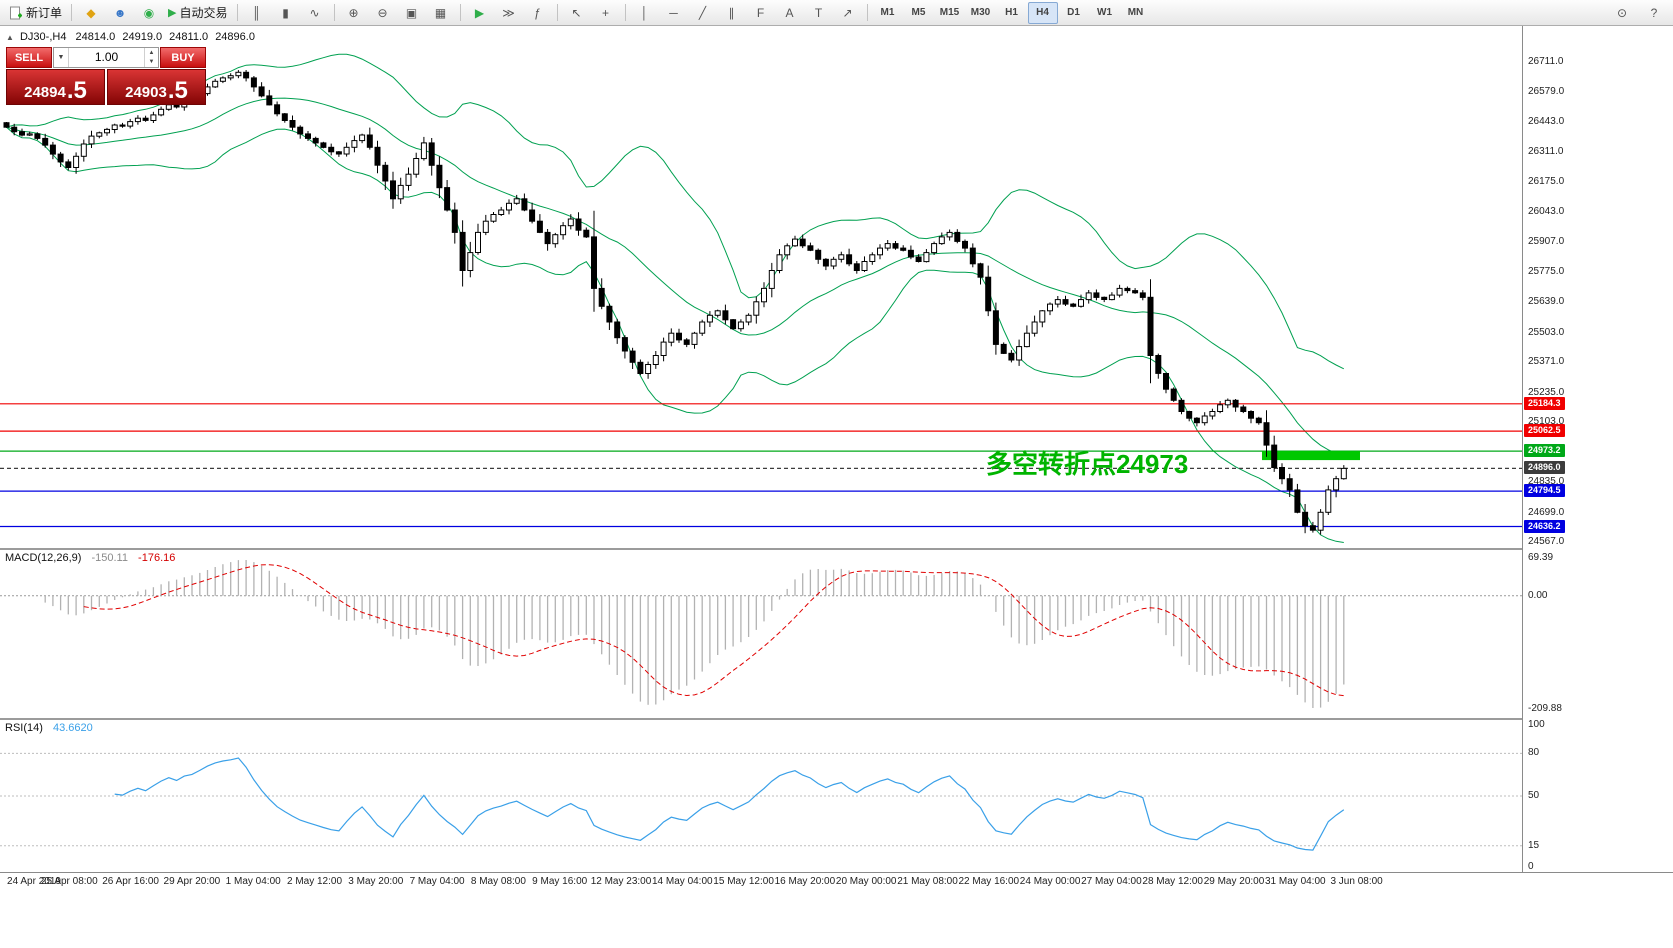 The image size is (1673, 948). Describe the element at coordinates (980, 12) in the screenshot. I see `timeframe-m30-button: M30` at that location.